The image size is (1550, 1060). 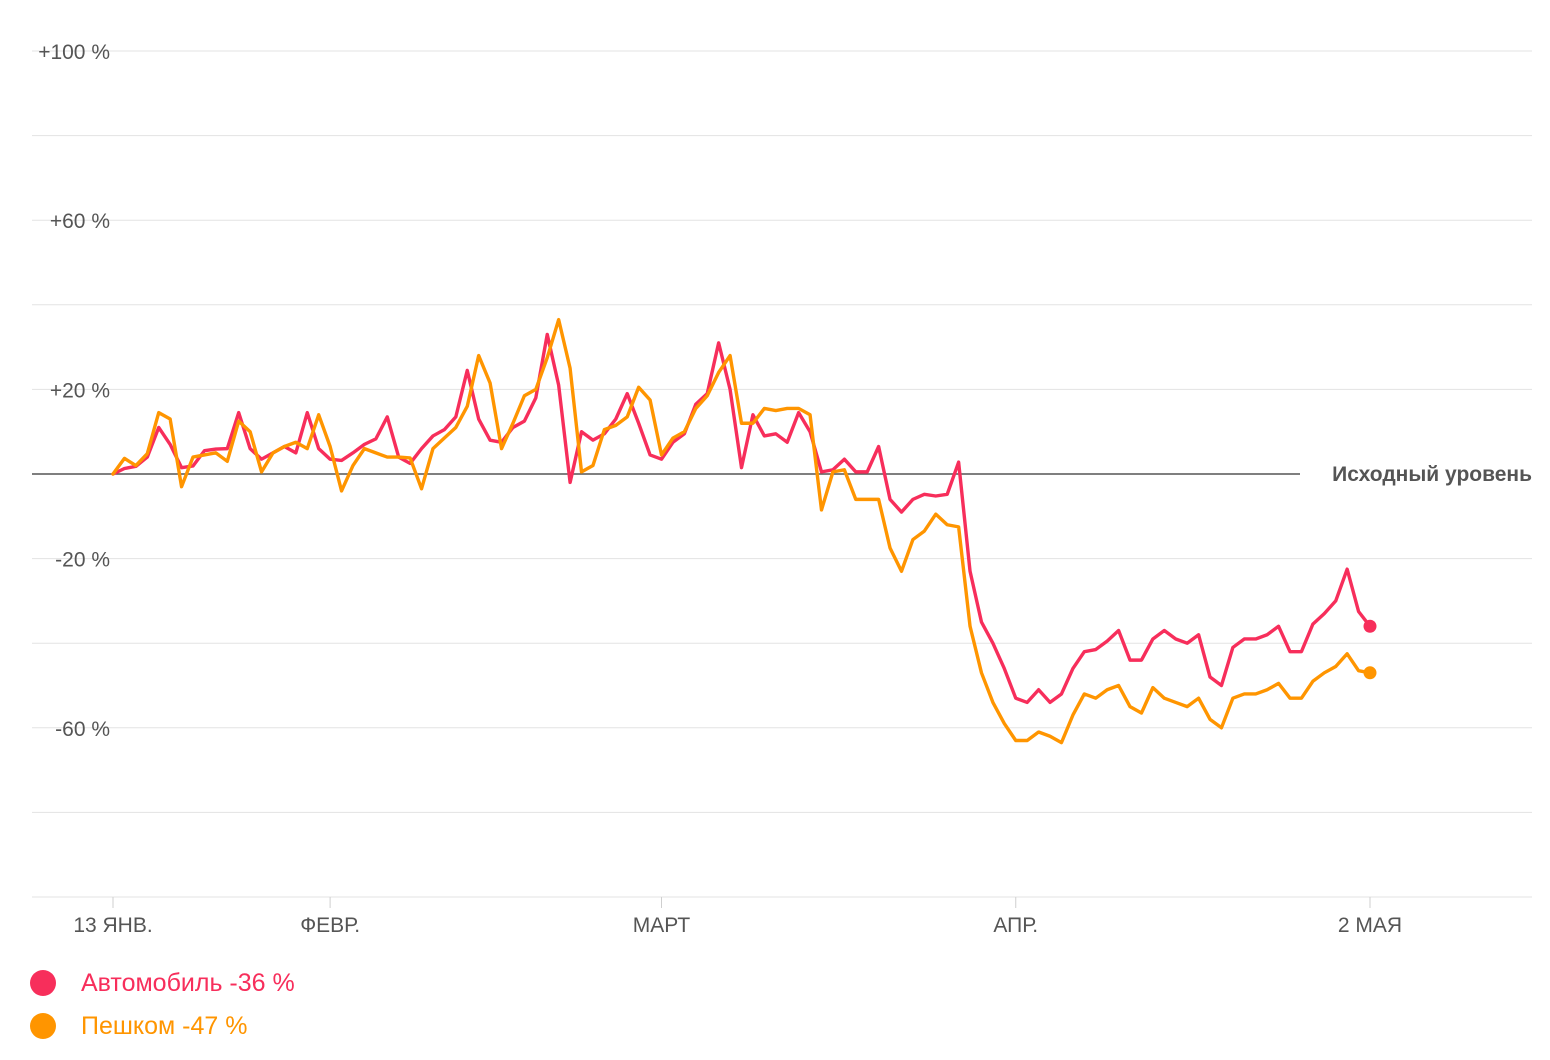 I want to click on x-tick-label: АПР., so click(x=1015, y=925).